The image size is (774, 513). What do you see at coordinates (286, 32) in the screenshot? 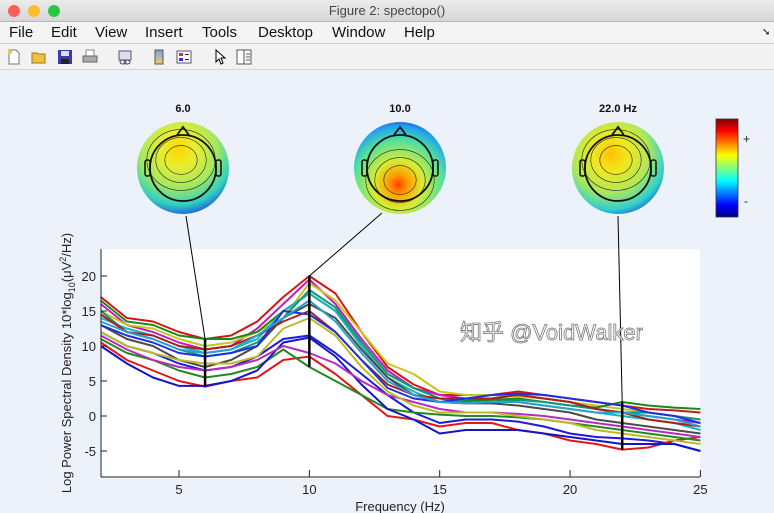
I see `menu-desktop: Desktop` at bounding box center [286, 32].